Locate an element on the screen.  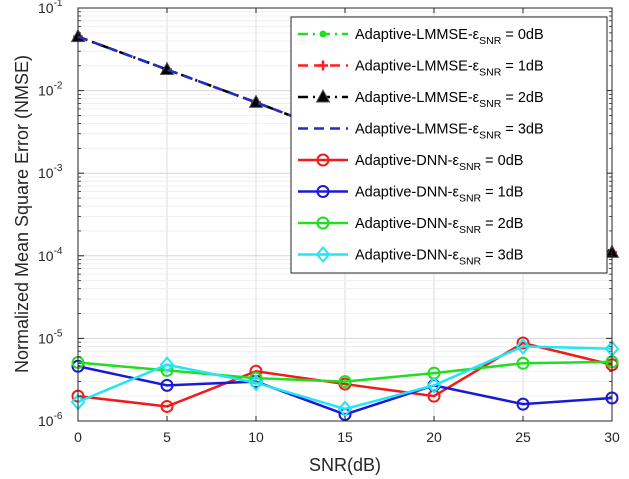
x-tick-label: 10 is located at coordinates (256, 437).